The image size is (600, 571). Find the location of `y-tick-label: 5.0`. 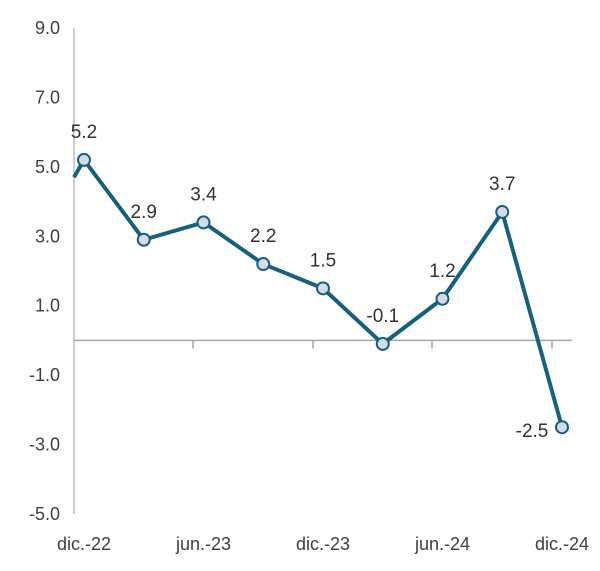

y-tick-label: 5.0 is located at coordinates (47, 167).